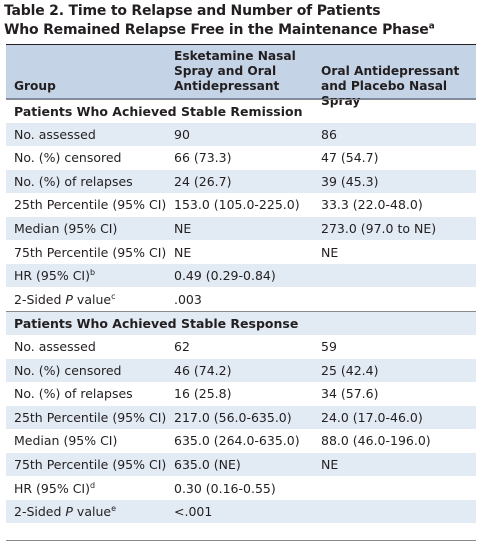  What do you see at coordinates (379, 228) in the screenshot?
I see `placebo-value: 273.0 (97.0 to NE)` at bounding box center [379, 228].